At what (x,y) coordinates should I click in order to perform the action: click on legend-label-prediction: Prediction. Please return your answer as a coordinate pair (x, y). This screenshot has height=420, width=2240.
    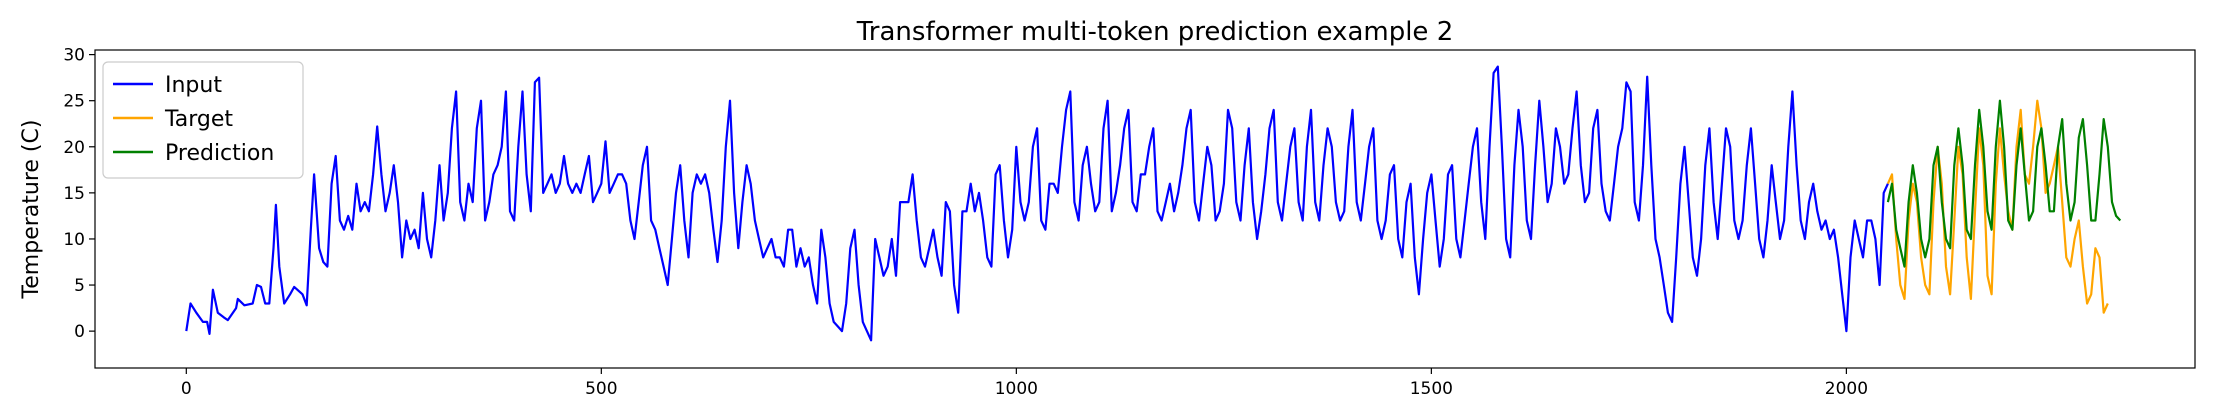
    Looking at the image, I should click on (219, 153).